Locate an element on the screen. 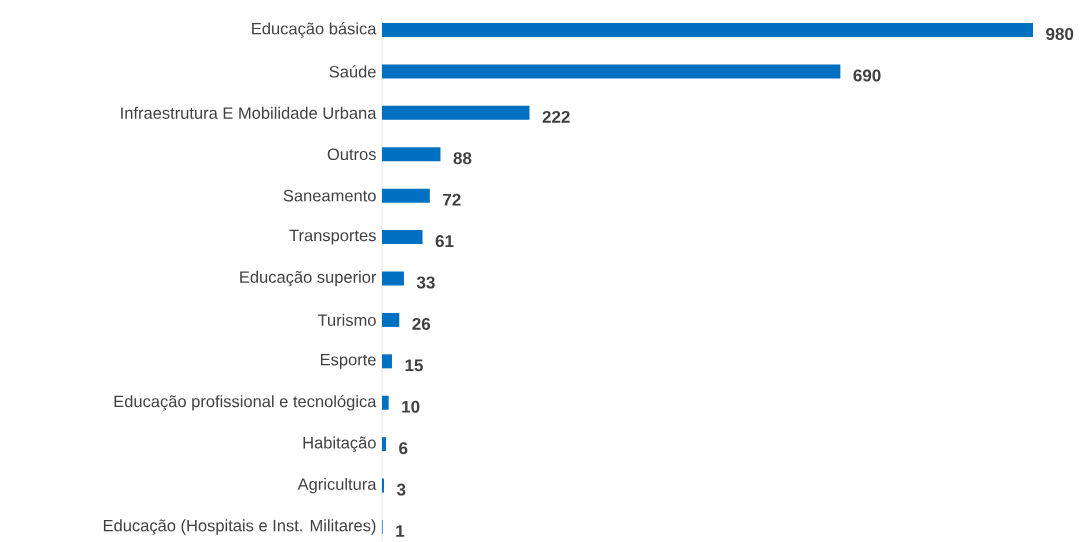  y-tick-label: Infraestrutura E Mobilidade Urbana is located at coordinates (249, 112).